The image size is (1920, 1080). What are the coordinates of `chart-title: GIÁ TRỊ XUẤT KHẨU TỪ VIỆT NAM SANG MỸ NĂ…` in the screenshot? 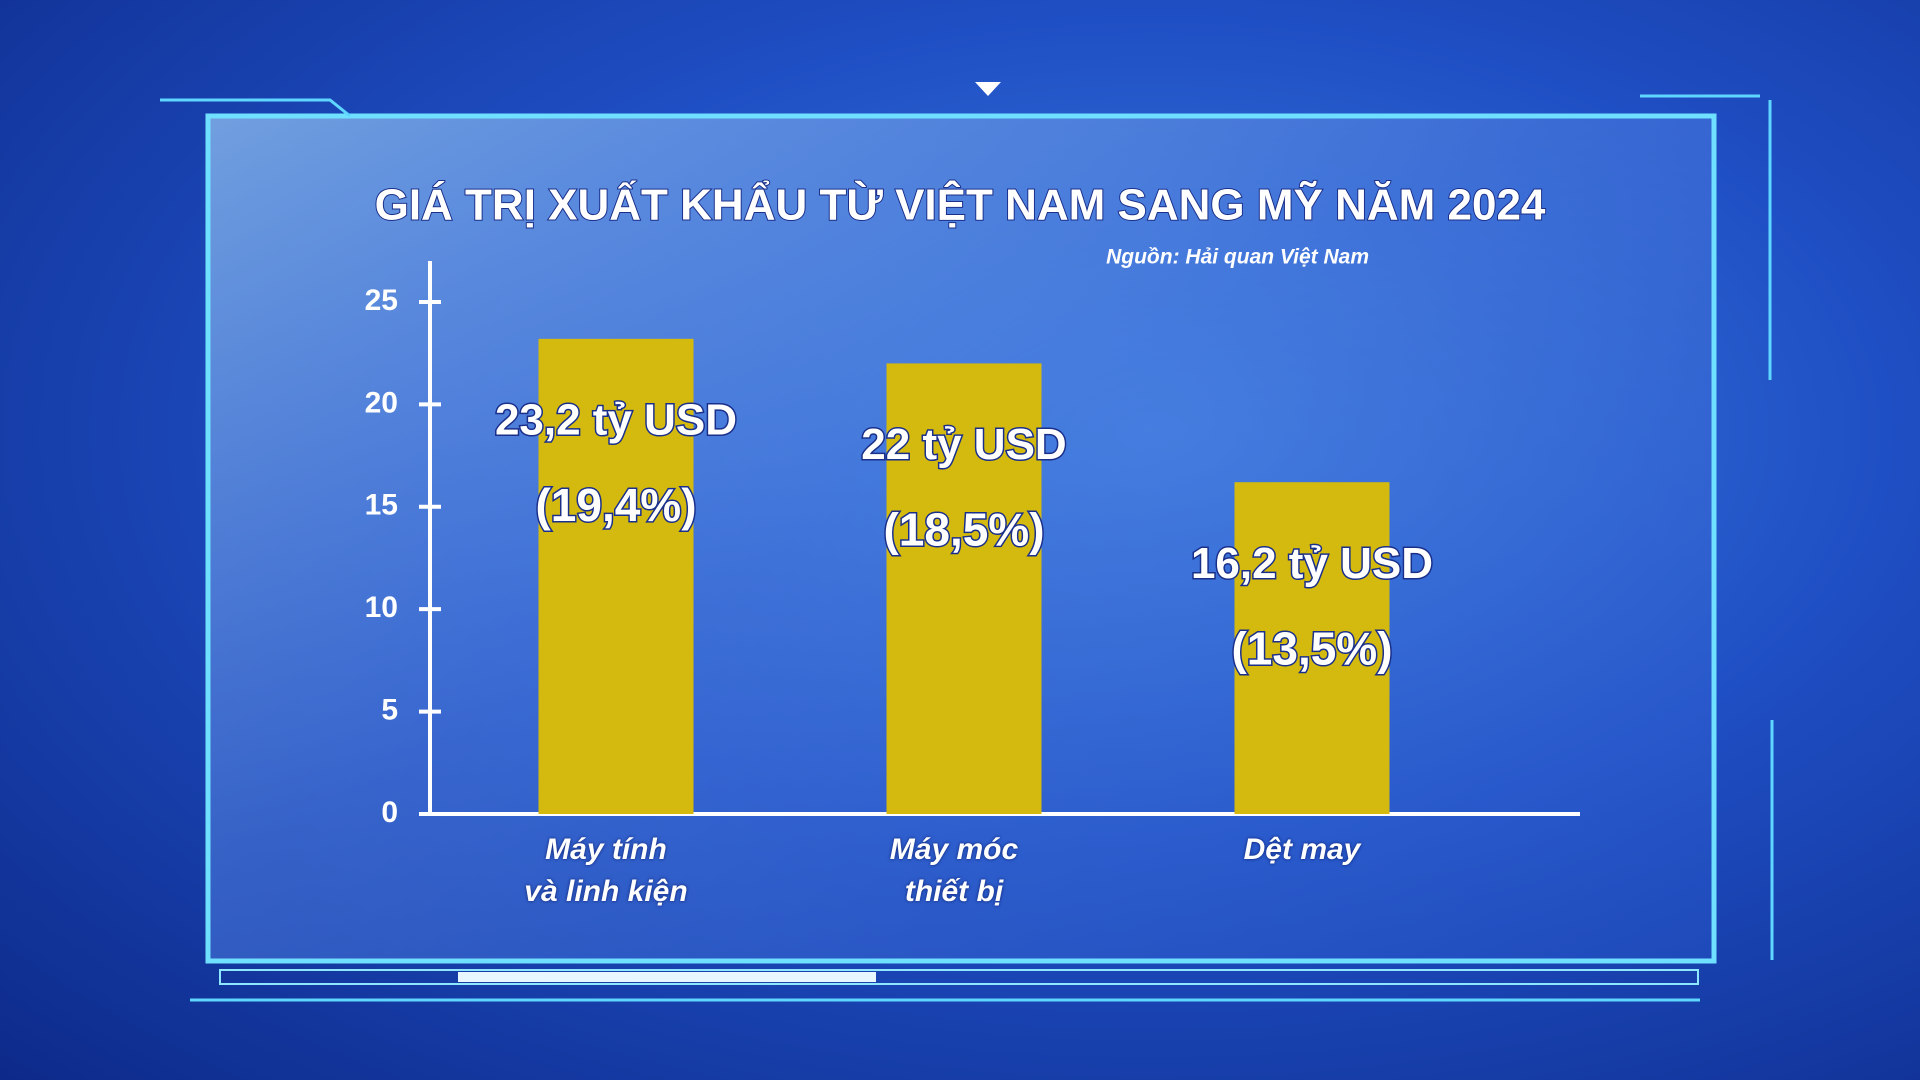 It's located at (960, 204).